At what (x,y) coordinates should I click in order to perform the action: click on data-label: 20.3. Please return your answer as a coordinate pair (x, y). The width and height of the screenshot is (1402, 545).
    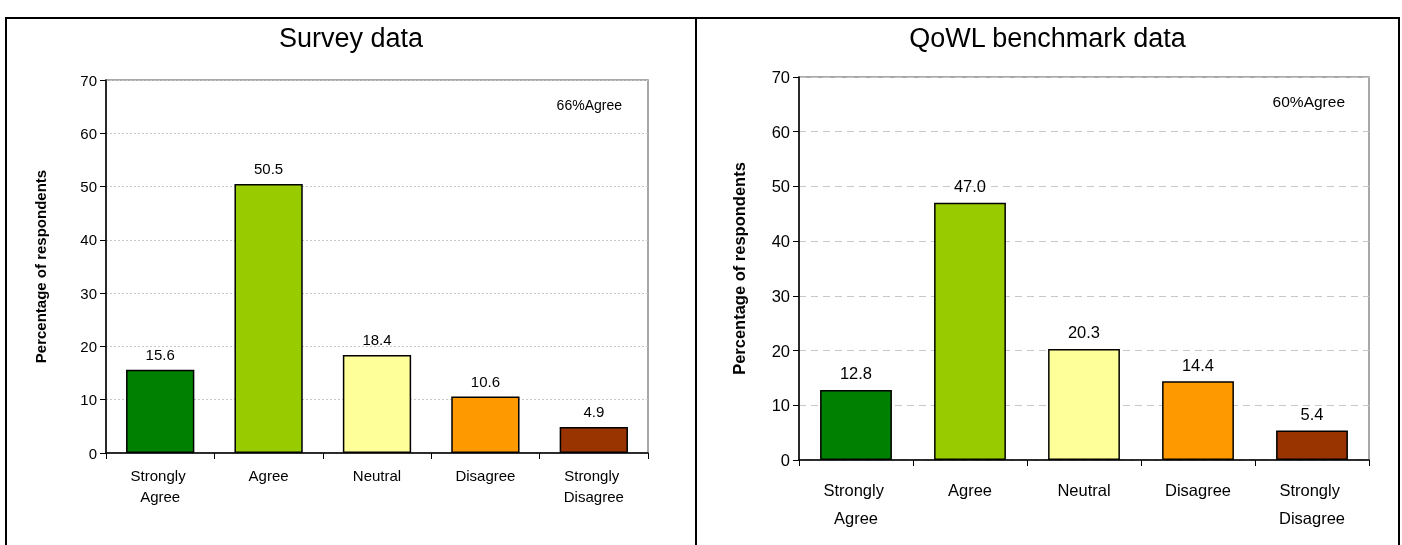
    Looking at the image, I should click on (1084, 332).